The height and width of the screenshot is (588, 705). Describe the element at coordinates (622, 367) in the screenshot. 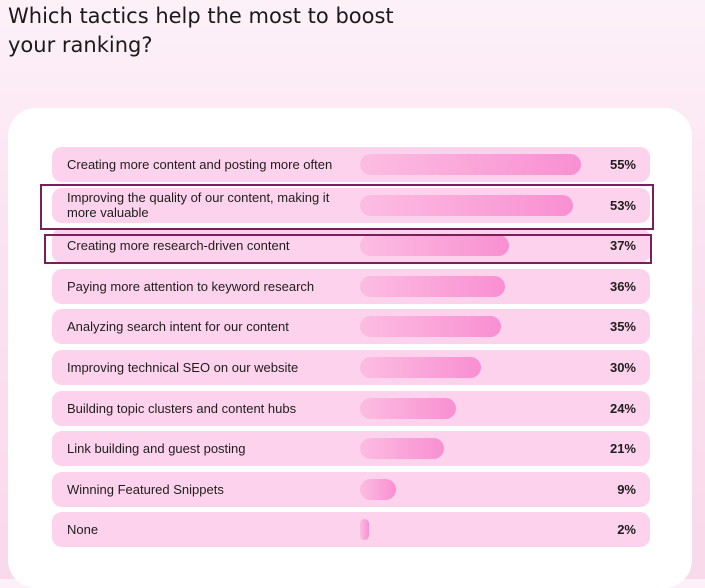

I see `bar-value-label-5: 30%` at that location.